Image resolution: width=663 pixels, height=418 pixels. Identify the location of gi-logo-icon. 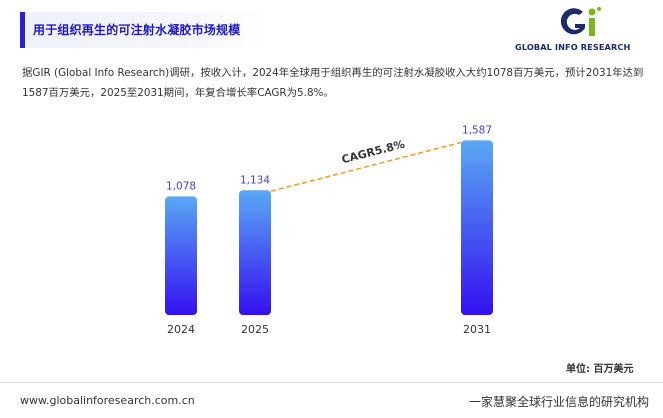
(580, 21).